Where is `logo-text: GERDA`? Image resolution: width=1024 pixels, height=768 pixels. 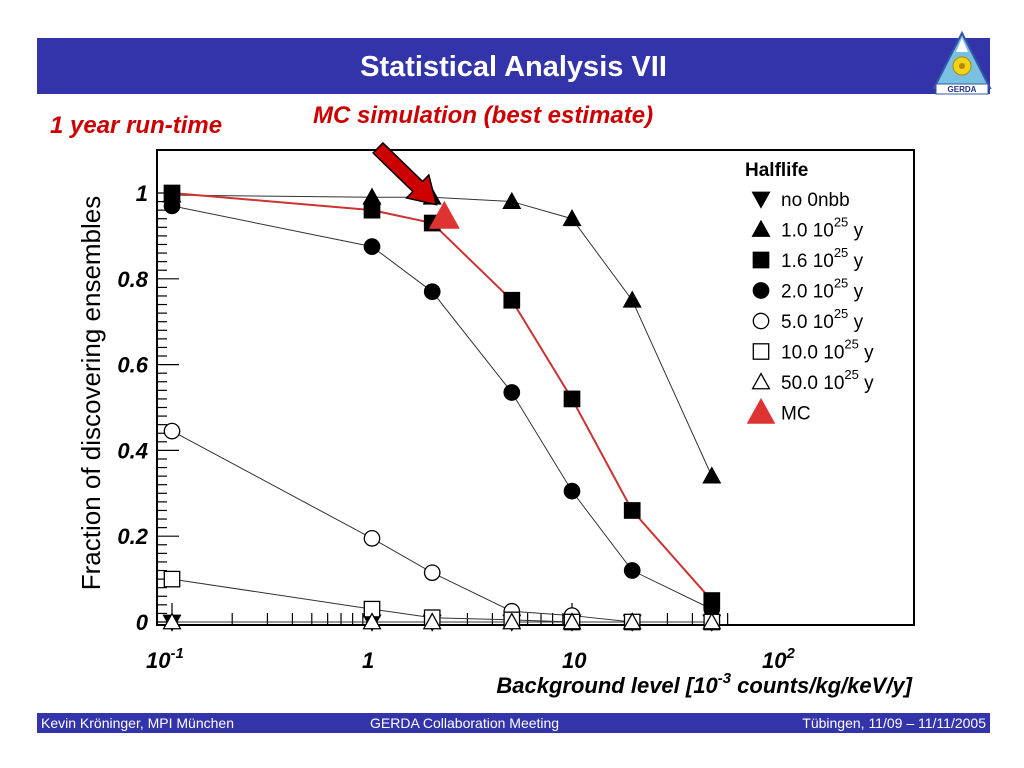 logo-text: GERDA is located at coordinates (962, 89).